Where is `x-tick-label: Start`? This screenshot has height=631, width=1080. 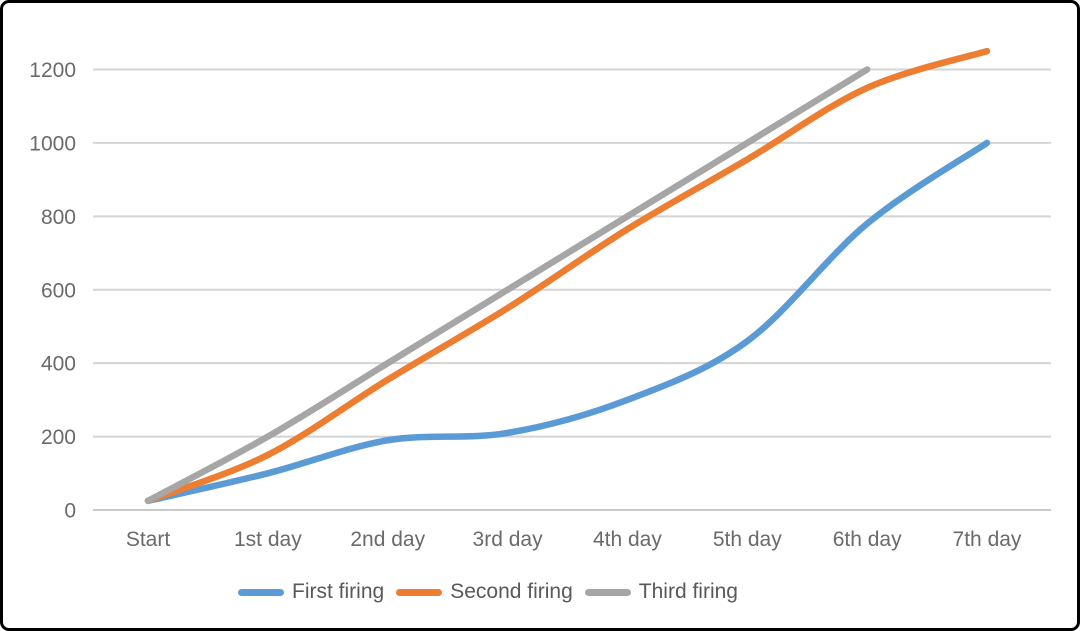
x-tick-label: Start is located at coordinates (148, 539).